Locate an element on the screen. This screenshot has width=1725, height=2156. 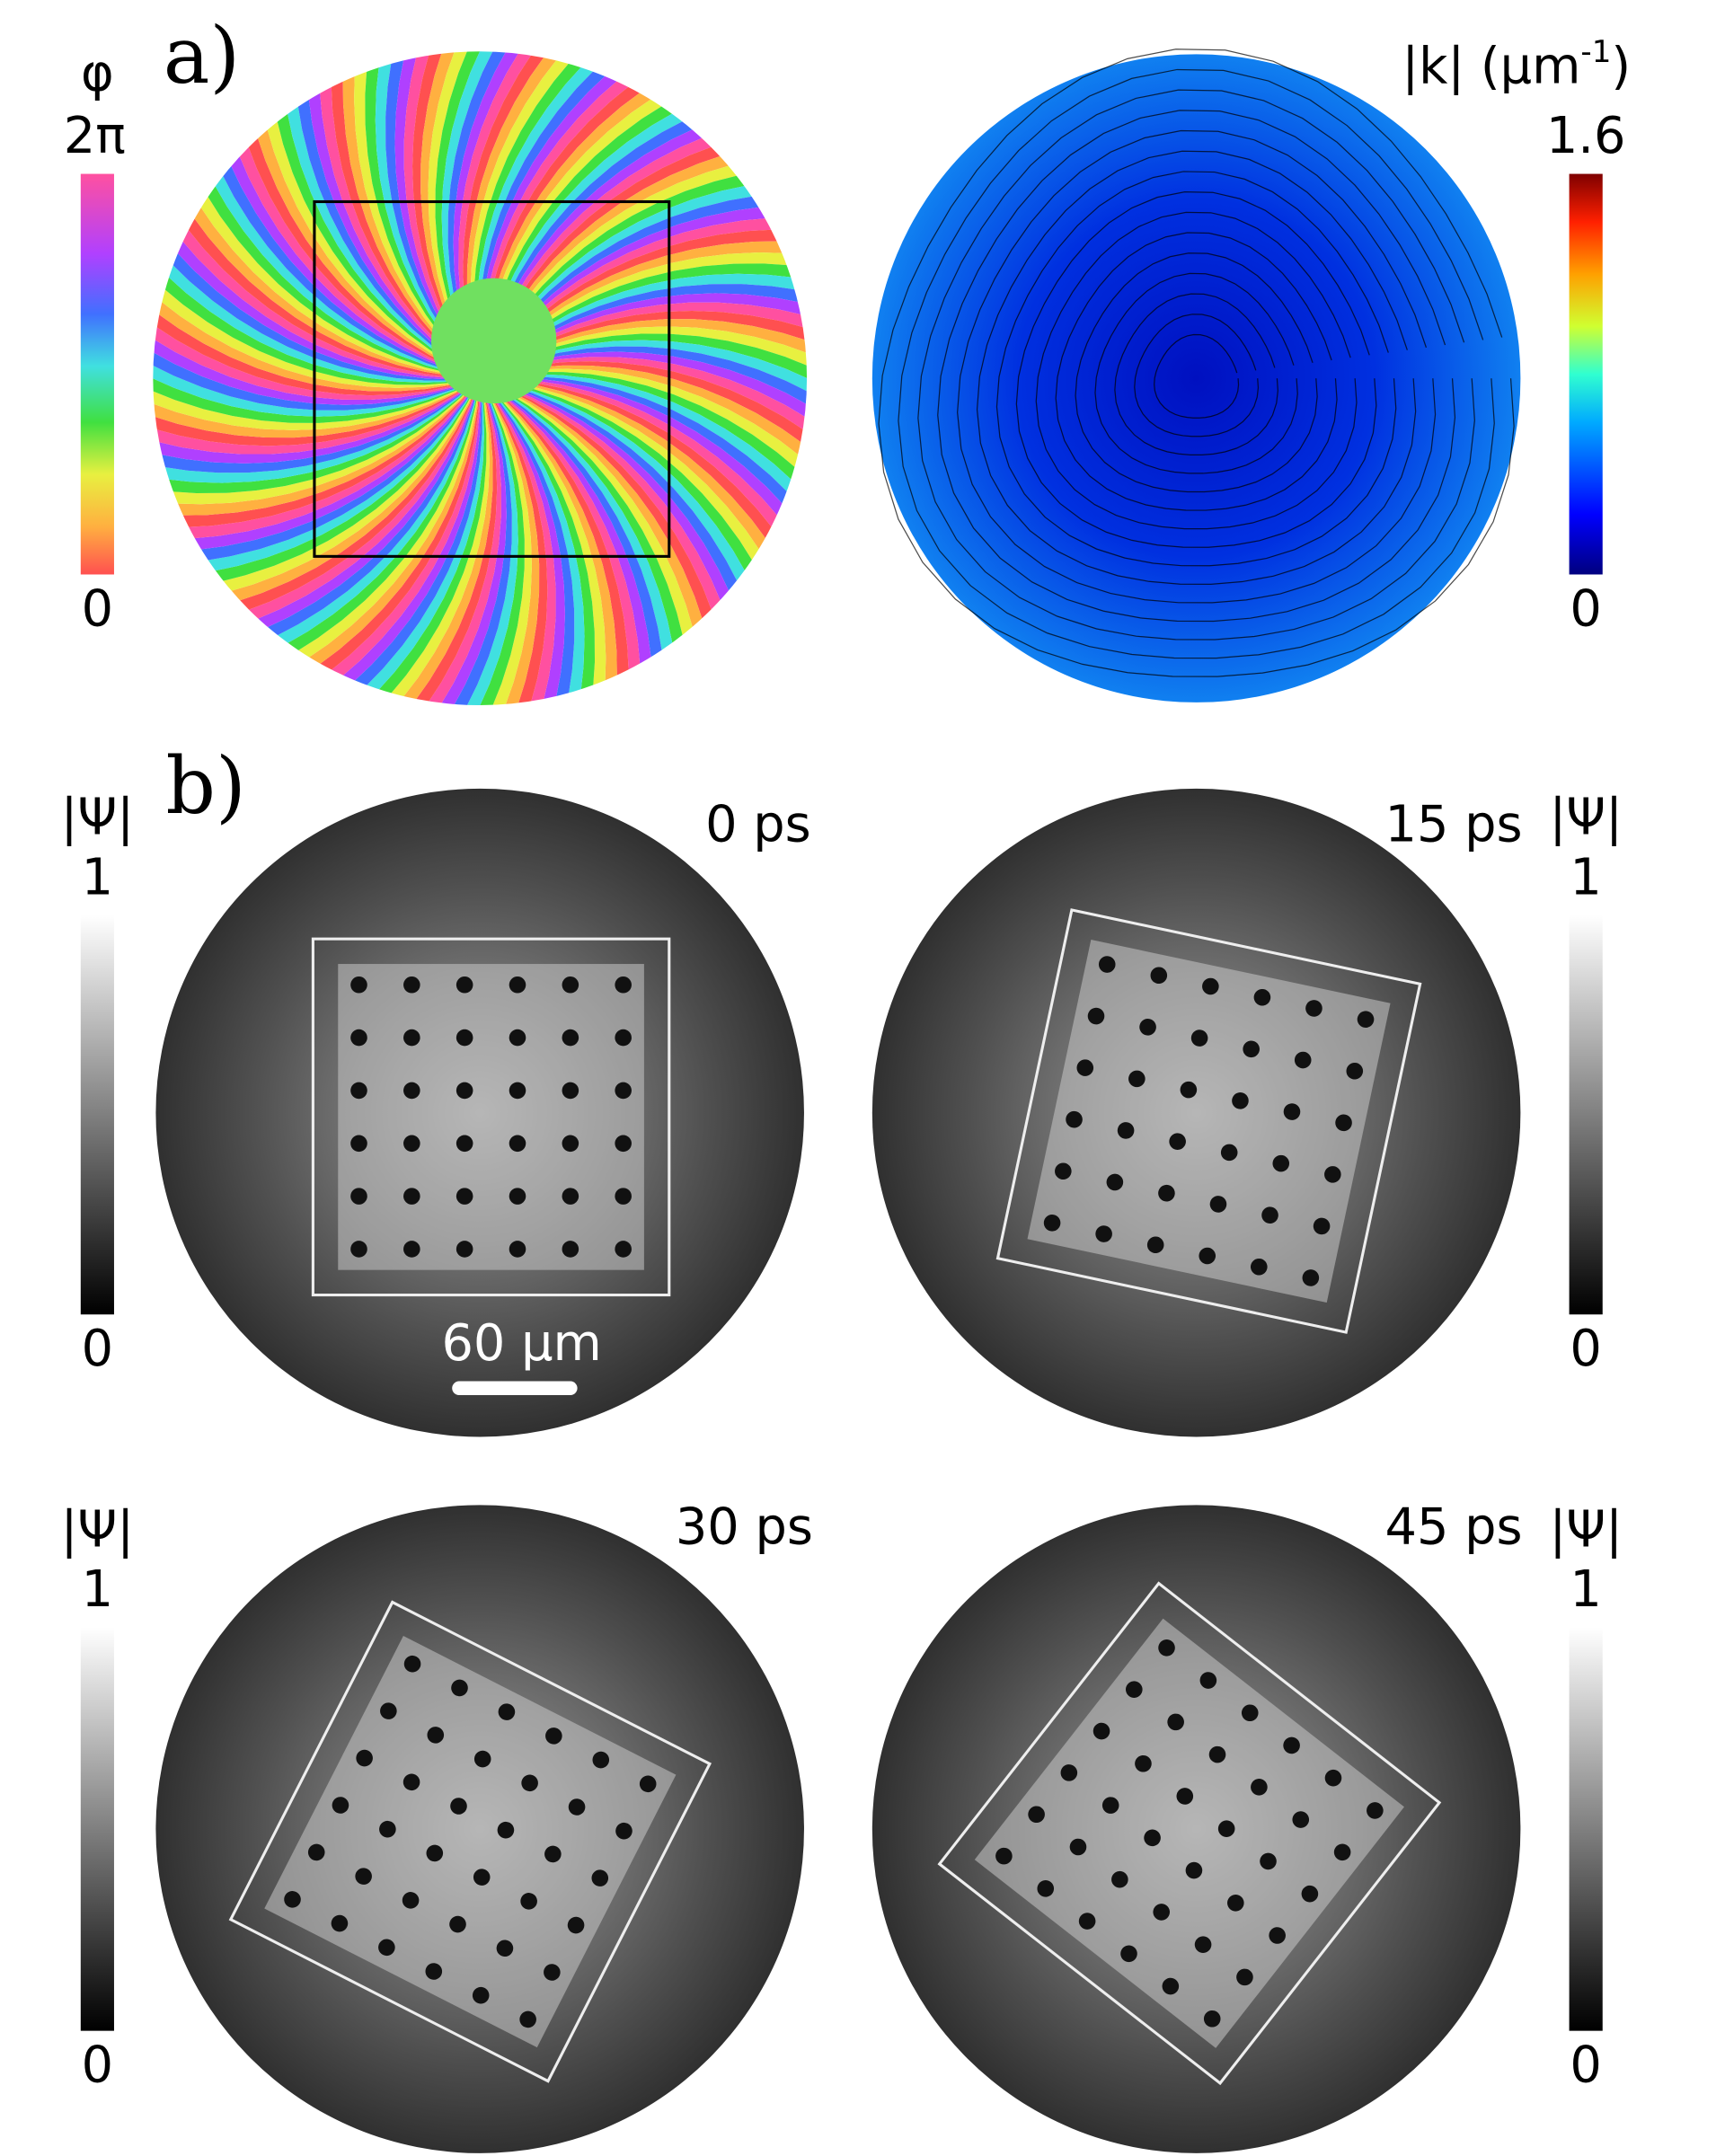
lattice-core is located at coordinates (1209, 1121).